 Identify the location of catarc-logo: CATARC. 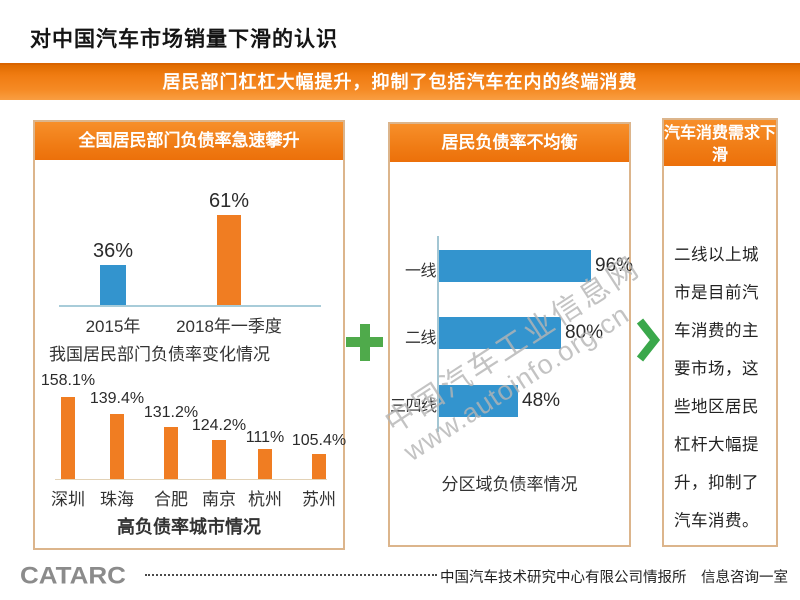
(73, 575).